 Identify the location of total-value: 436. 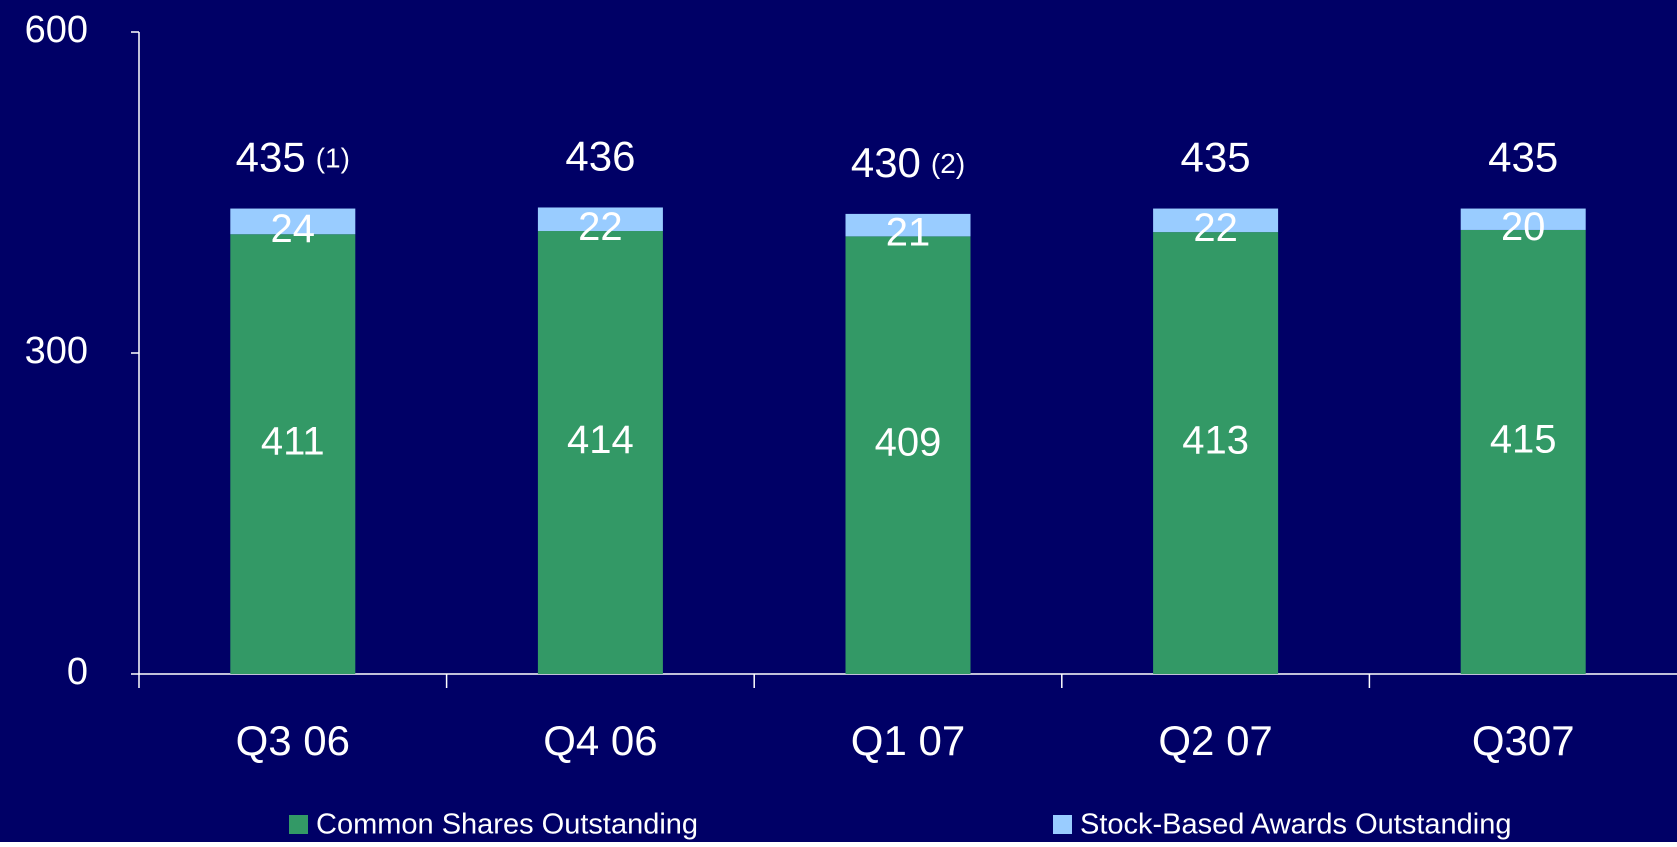
(600, 156).